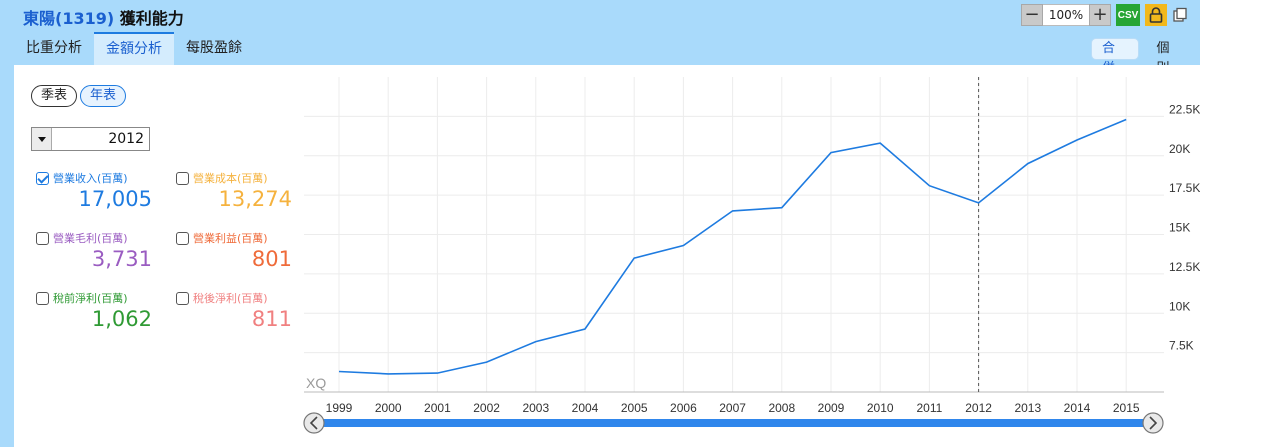  I want to click on x-tick-label: 2013, so click(1027, 408).